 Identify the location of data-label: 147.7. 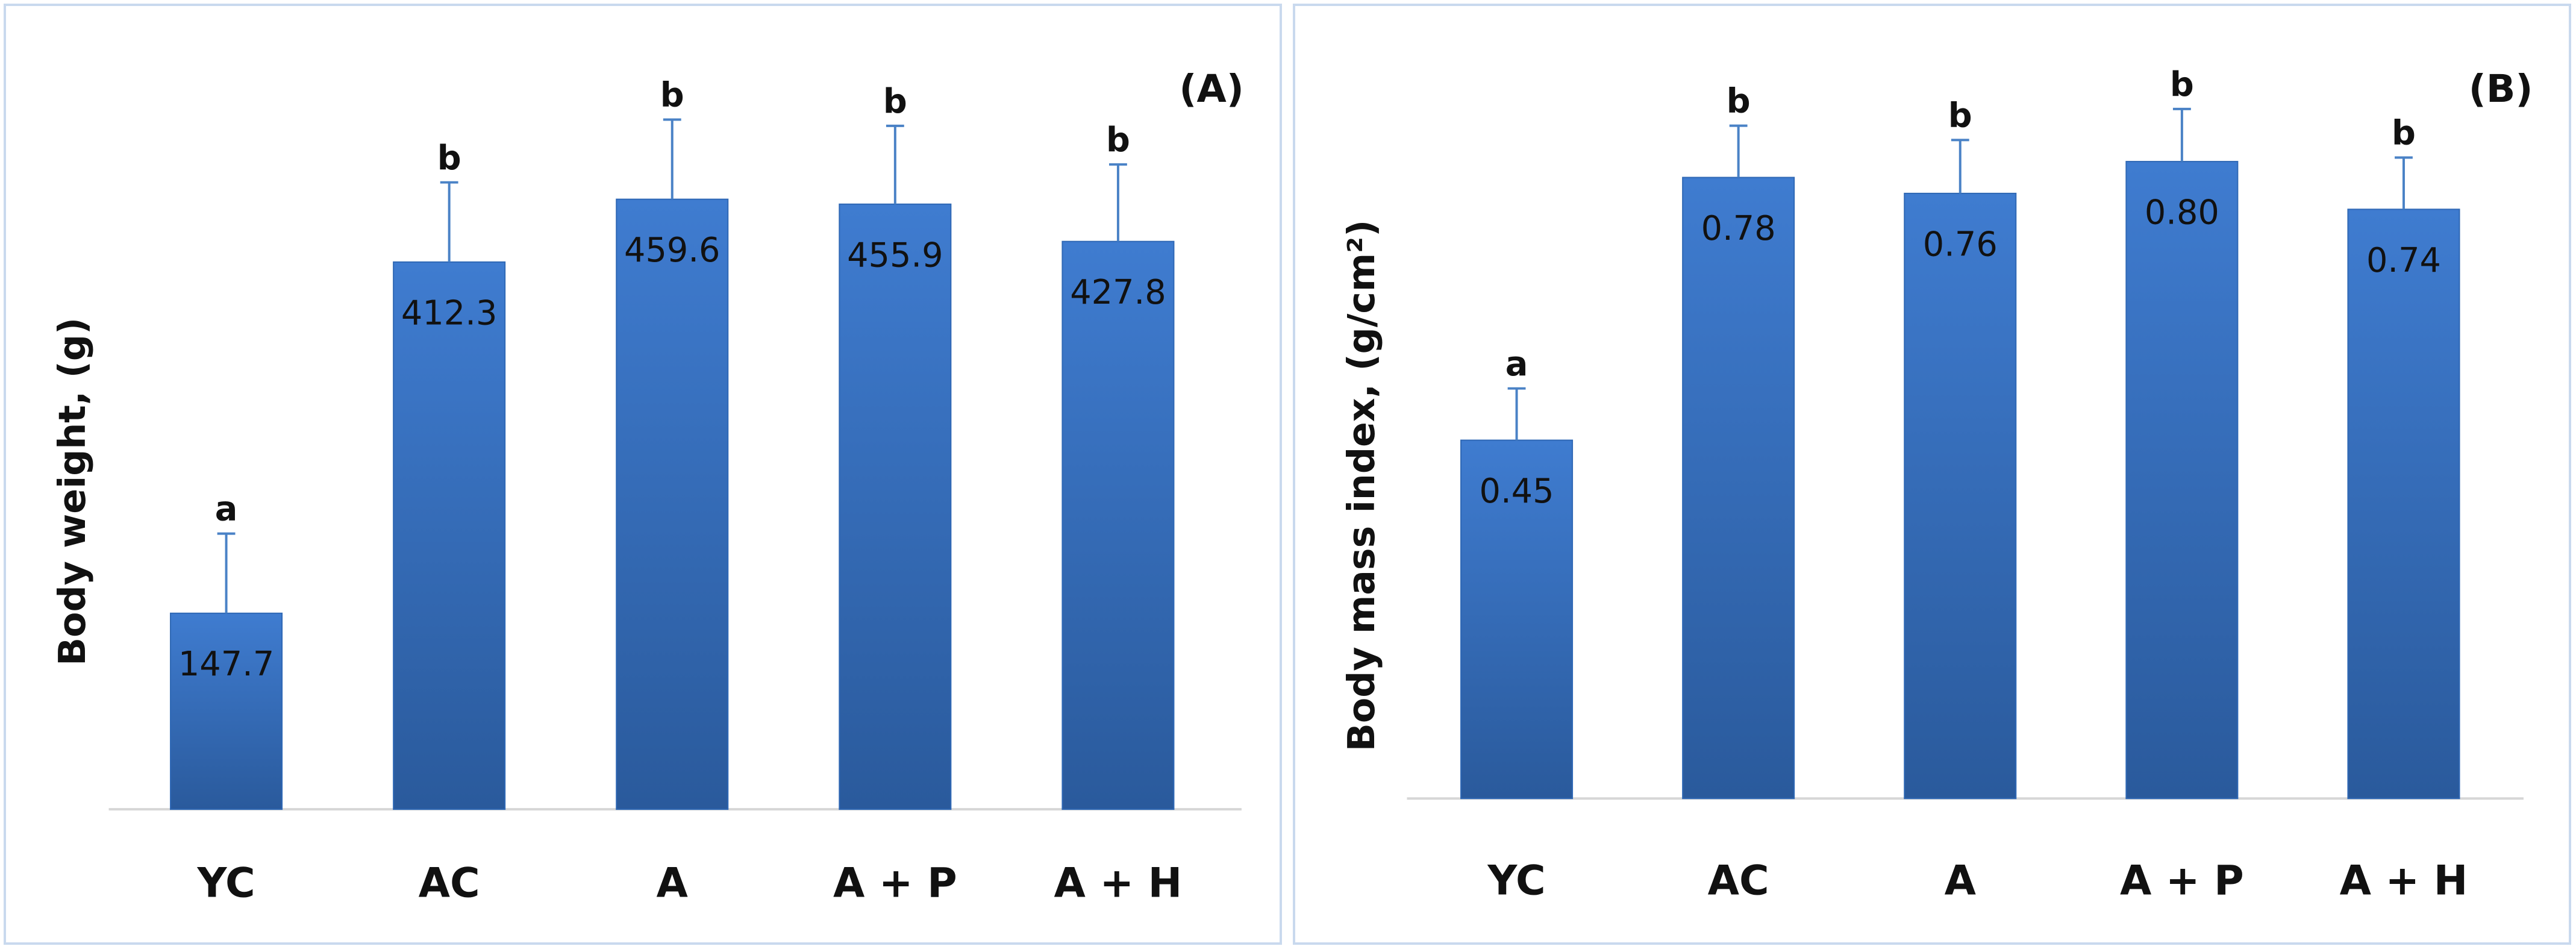
(226, 665).